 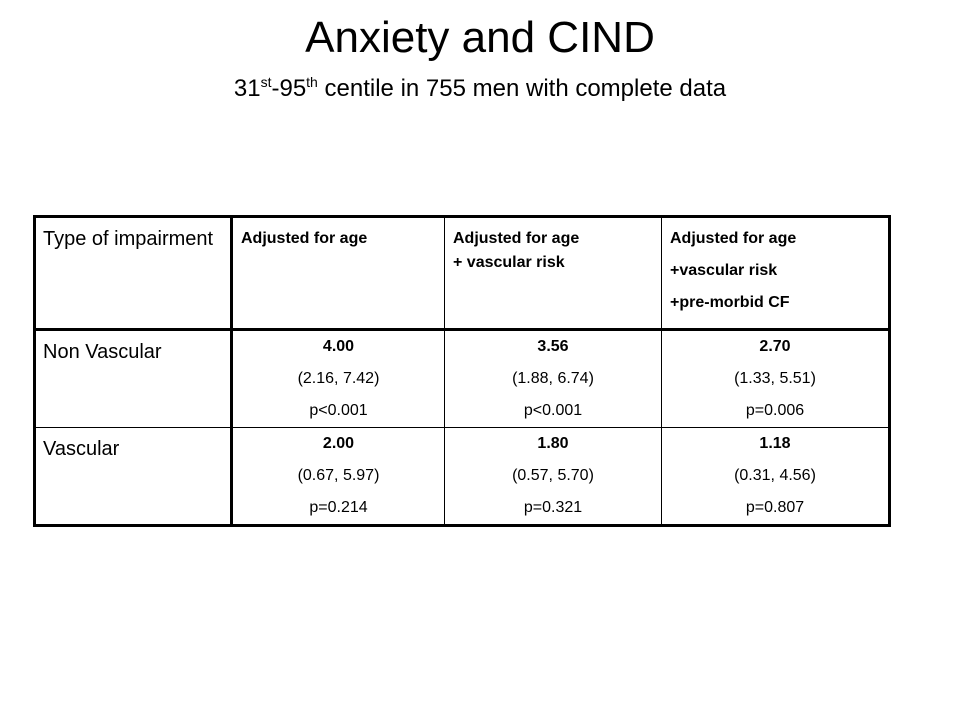 What do you see at coordinates (338, 273) in the screenshot?
I see `header-cell-age: Adjusted for age` at bounding box center [338, 273].